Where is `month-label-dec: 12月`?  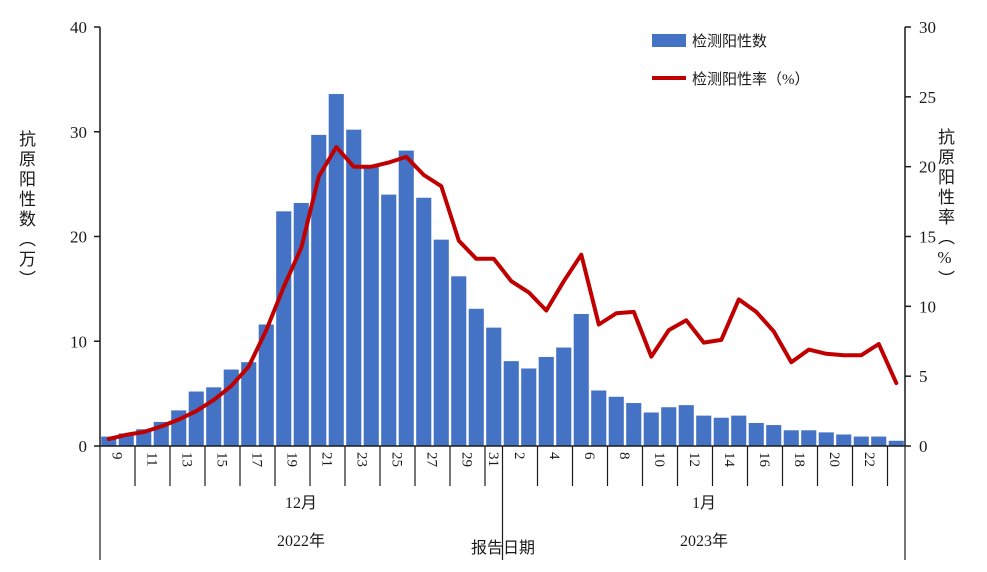 month-label-dec: 12月 is located at coordinates (301, 503).